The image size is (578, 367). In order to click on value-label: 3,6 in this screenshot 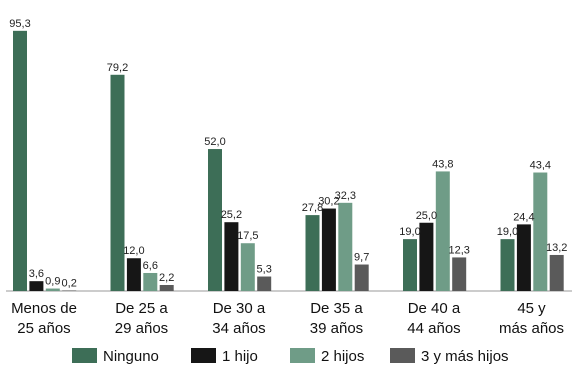, I will do `click(36, 274)`.